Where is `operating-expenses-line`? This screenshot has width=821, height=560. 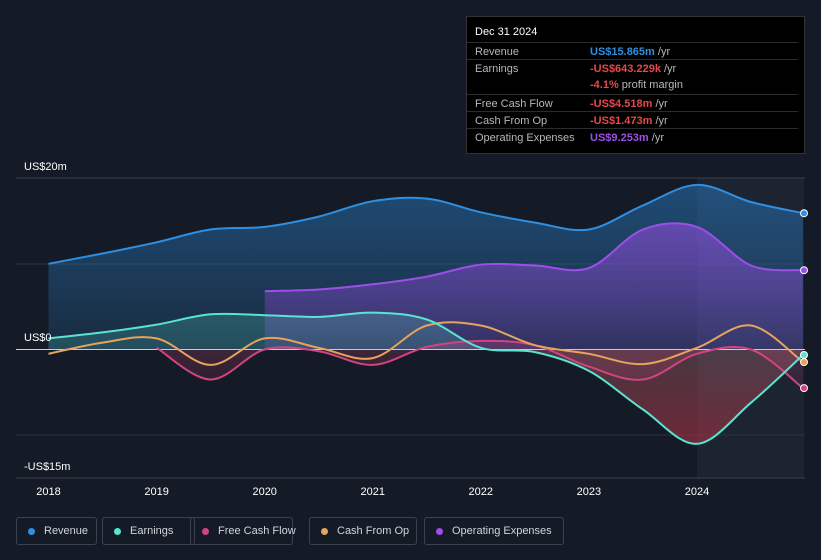 operating-expenses-line is located at coordinates (533, 257).